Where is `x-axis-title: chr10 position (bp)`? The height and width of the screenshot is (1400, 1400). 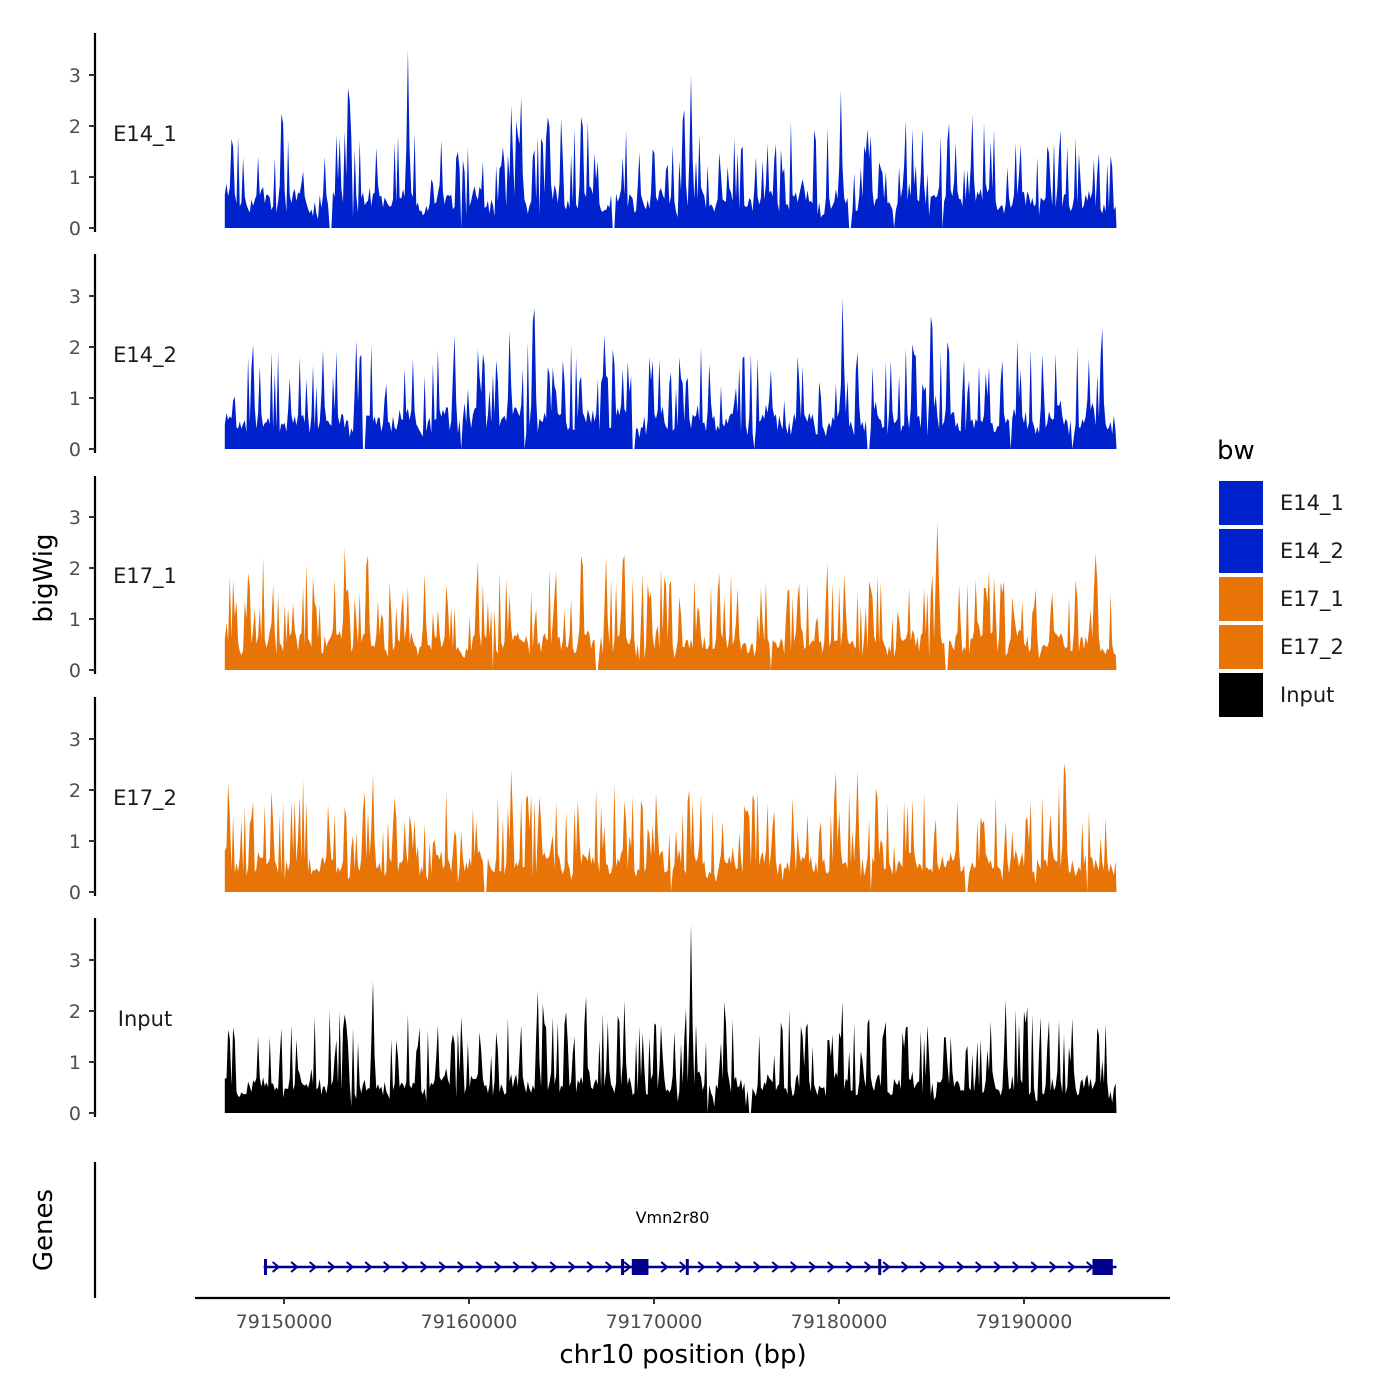 x-axis-title: chr10 position (bp) is located at coordinates (682, 1355).